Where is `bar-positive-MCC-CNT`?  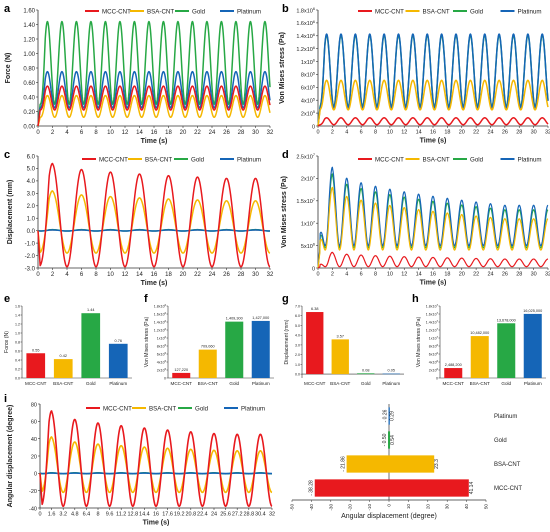 bar-positive-MCC-CNT is located at coordinates (429, 488).